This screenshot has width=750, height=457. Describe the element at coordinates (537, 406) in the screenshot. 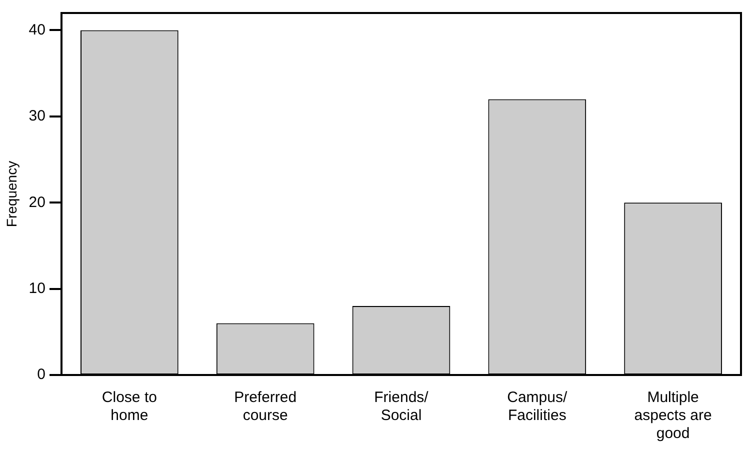

I see `x-tick-label: Campus/ Facilities` at that location.